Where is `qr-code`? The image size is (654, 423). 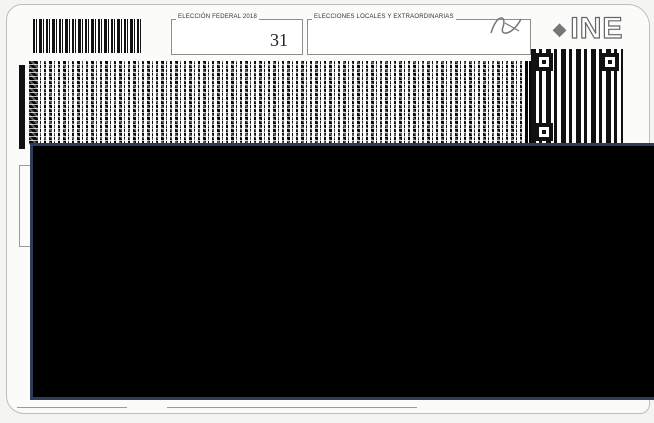
qr-code is located at coordinates (577, 97).